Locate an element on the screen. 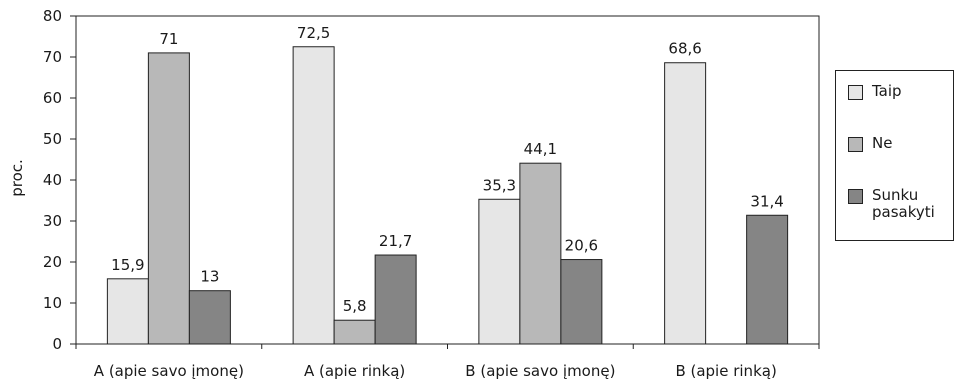  y-tick-label: 60 is located at coordinates (52, 98).